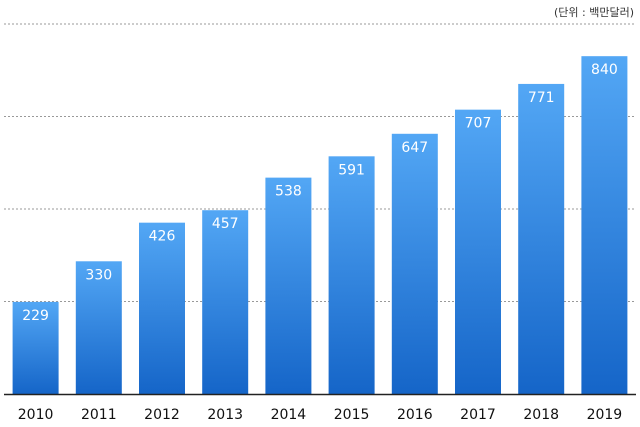 The width and height of the screenshot is (640, 427). Describe the element at coordinates (604, 225) in the screenshot. I see `bar-2019` at that location.